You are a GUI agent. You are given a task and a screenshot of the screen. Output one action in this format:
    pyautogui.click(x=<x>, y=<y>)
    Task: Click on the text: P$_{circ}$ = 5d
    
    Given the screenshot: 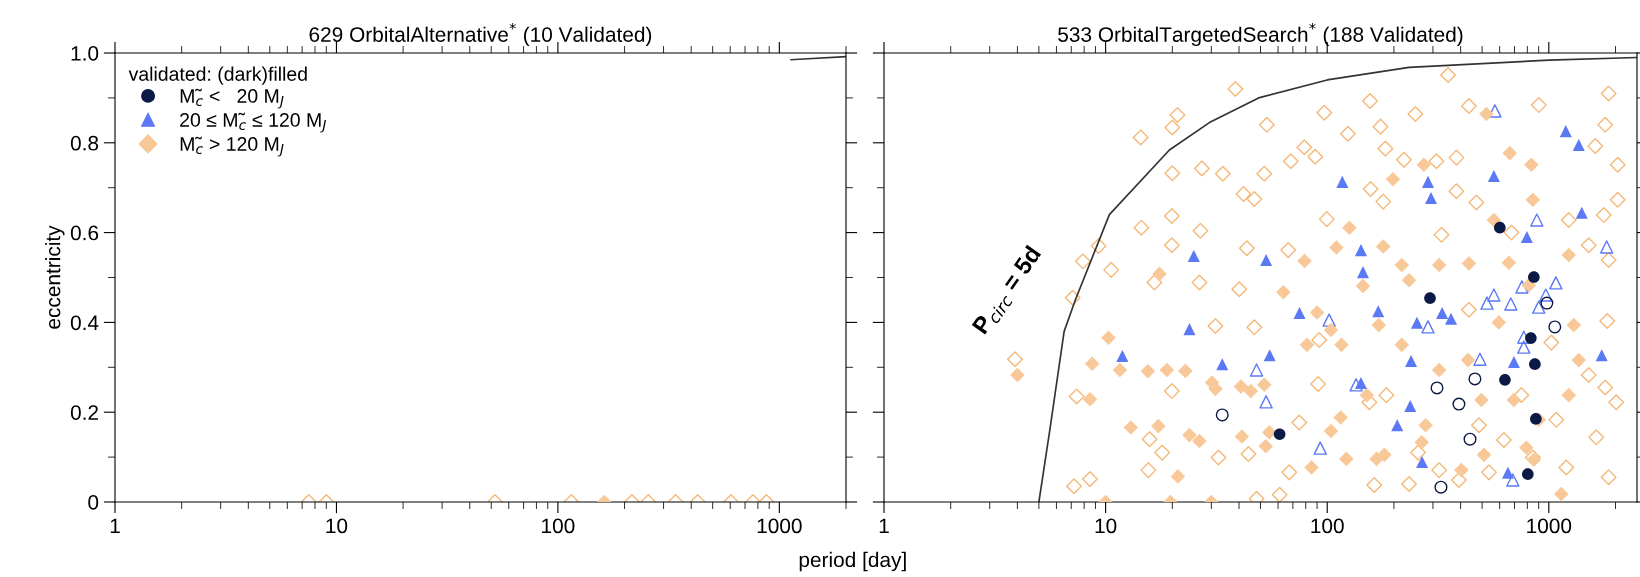 What is the action you would take?
    pyautogui.click(x=1008, y=290)
    